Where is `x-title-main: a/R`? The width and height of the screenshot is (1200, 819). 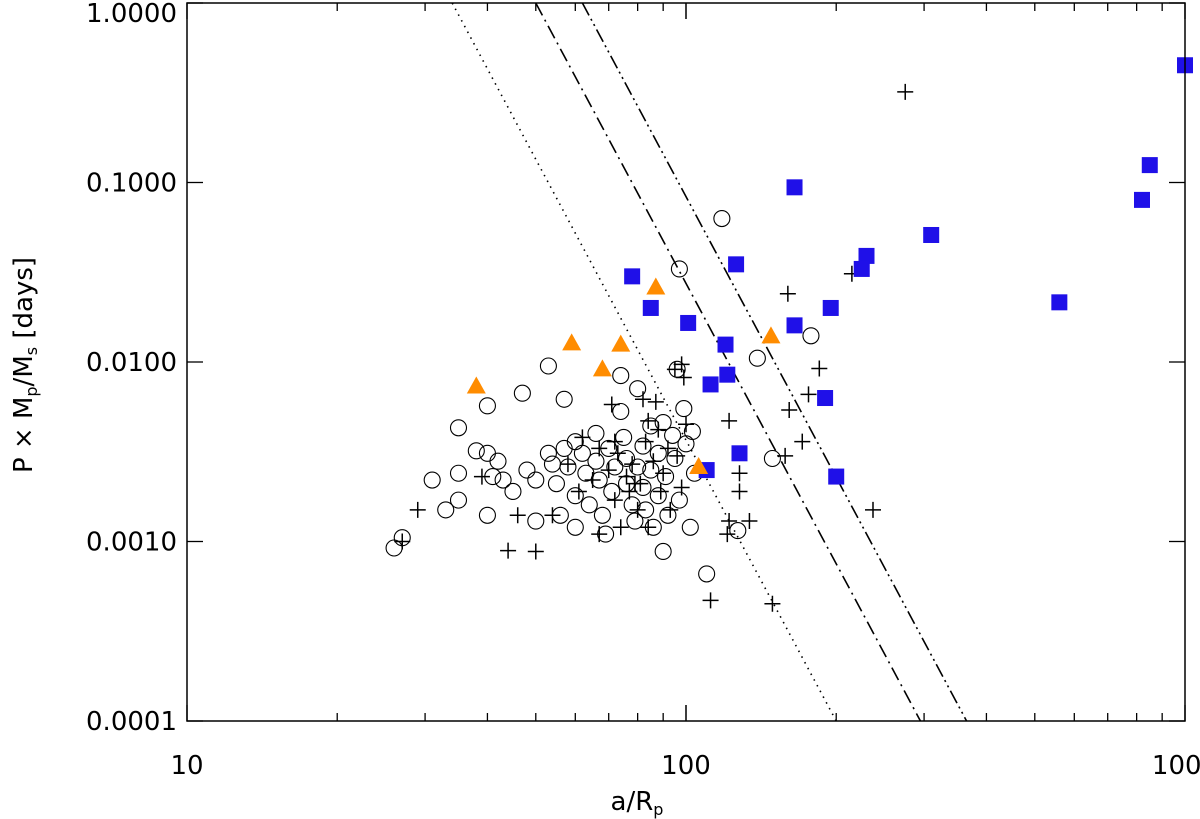
x-title-main: a/R is located at coordinates (632, 802).